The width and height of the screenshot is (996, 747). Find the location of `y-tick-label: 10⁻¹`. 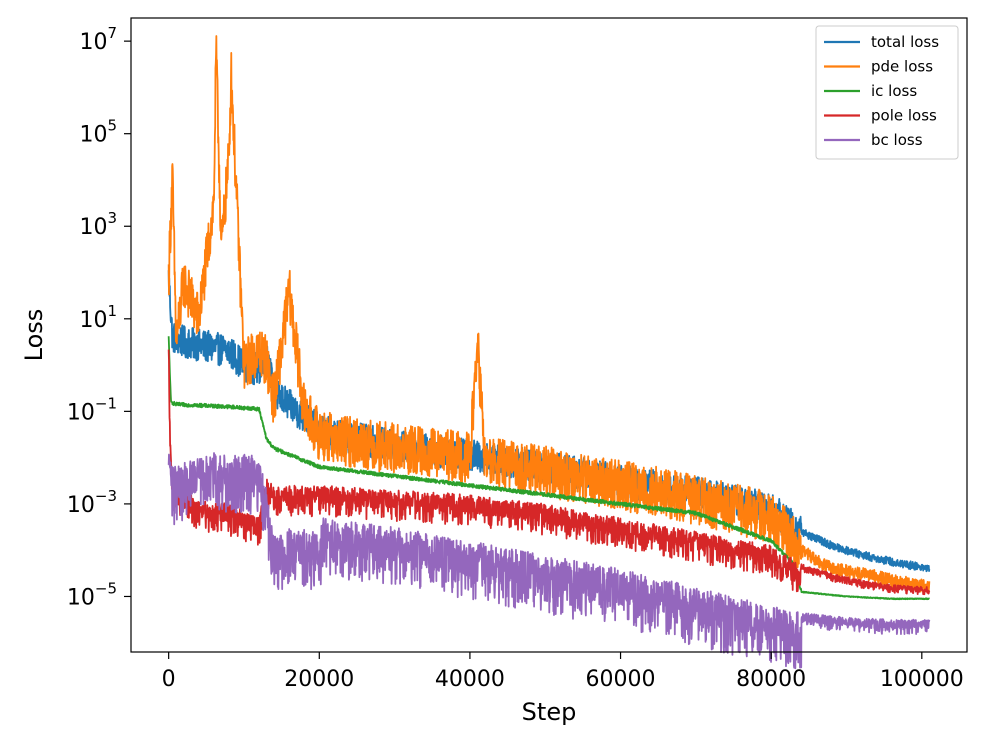

y-tick-label: 10⁻¹ is located at coordinates (92, 409).